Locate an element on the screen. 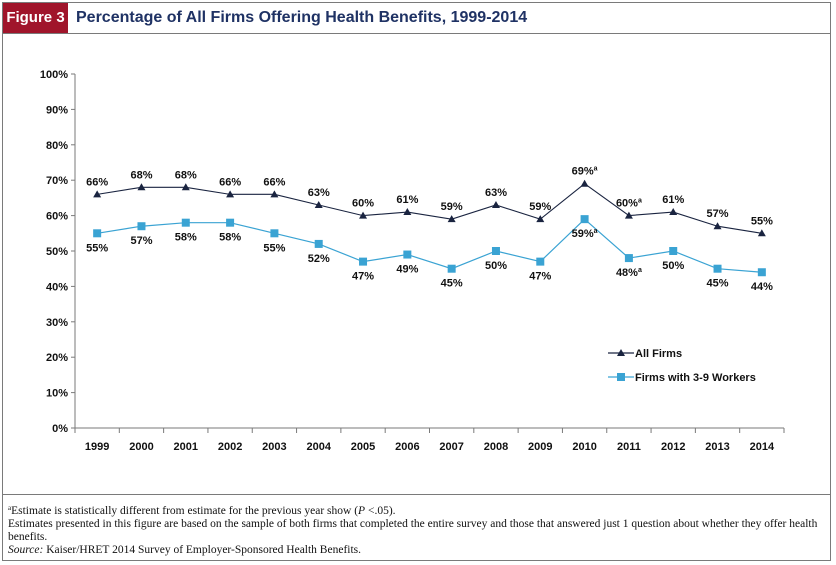 The width and height of the screenshot is (836, 565). data-label: 69%a is located at coordinates (585, 172).